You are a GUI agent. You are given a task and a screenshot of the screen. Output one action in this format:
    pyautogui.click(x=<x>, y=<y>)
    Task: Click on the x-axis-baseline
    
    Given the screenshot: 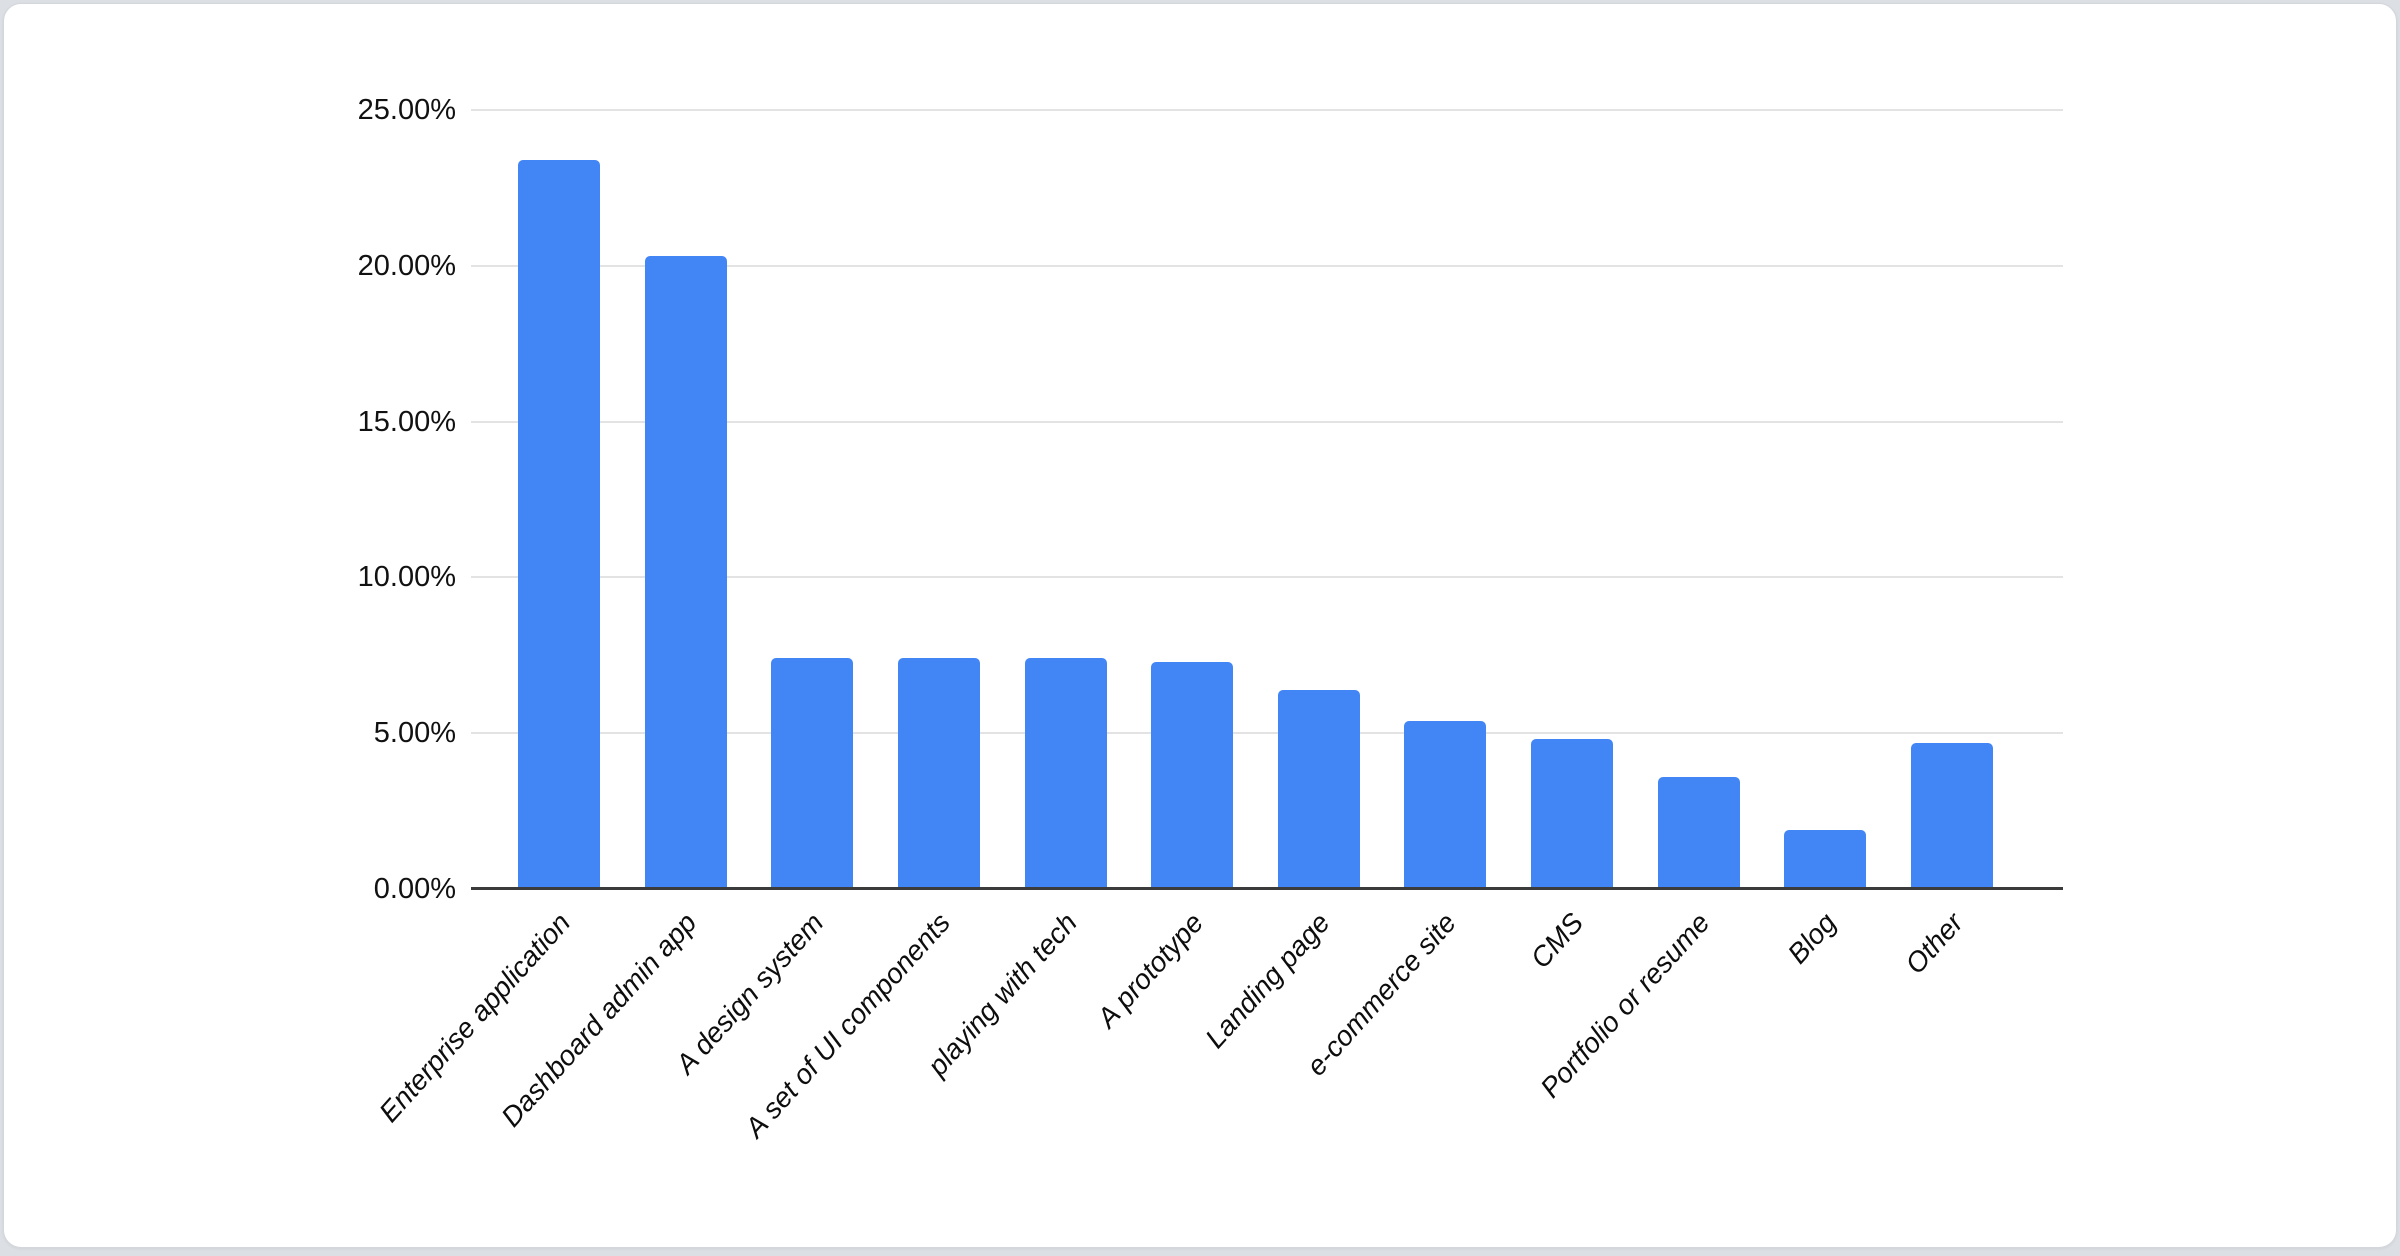 What is the action you would take?
    pyautogui.click(x=1267, y=888)
    